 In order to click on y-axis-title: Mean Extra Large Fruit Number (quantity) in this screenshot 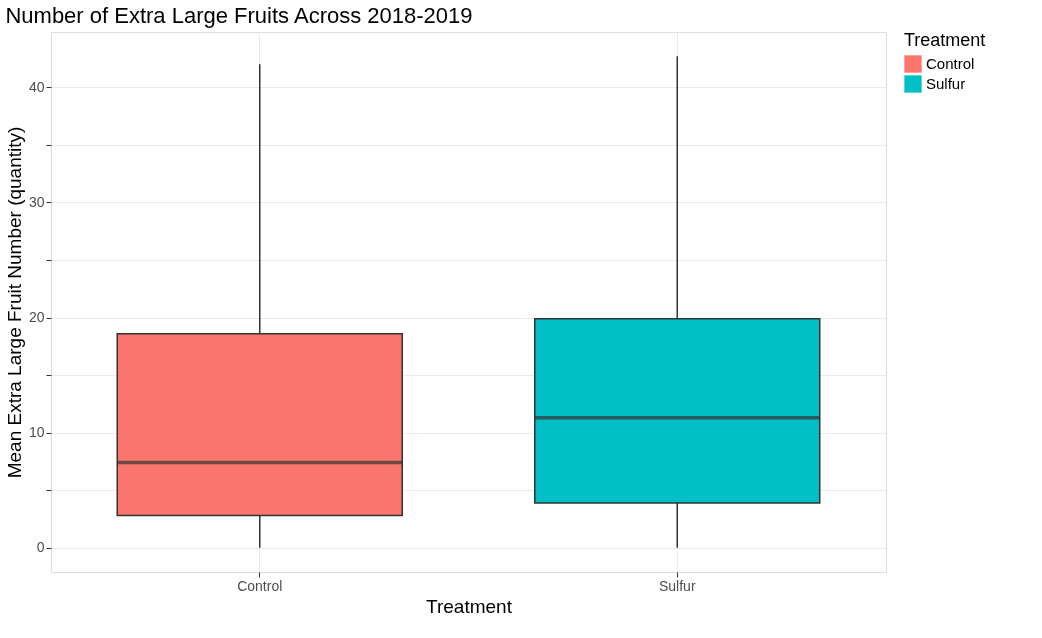, I will do `click(14, 302)`.